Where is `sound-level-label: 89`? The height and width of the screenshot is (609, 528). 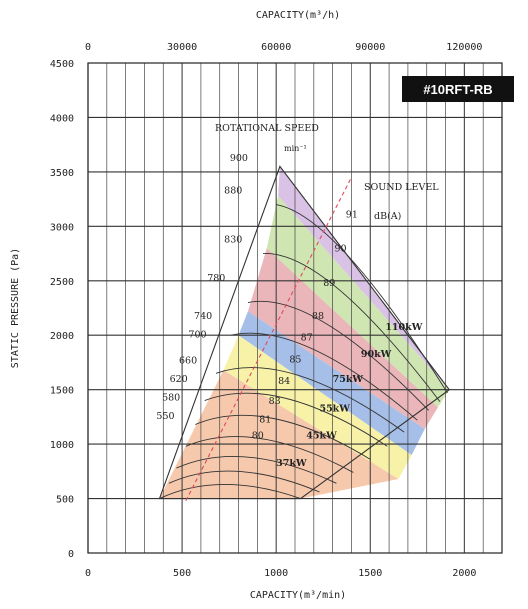
sound-level-label: 89 is located at coordinates (329, 283).